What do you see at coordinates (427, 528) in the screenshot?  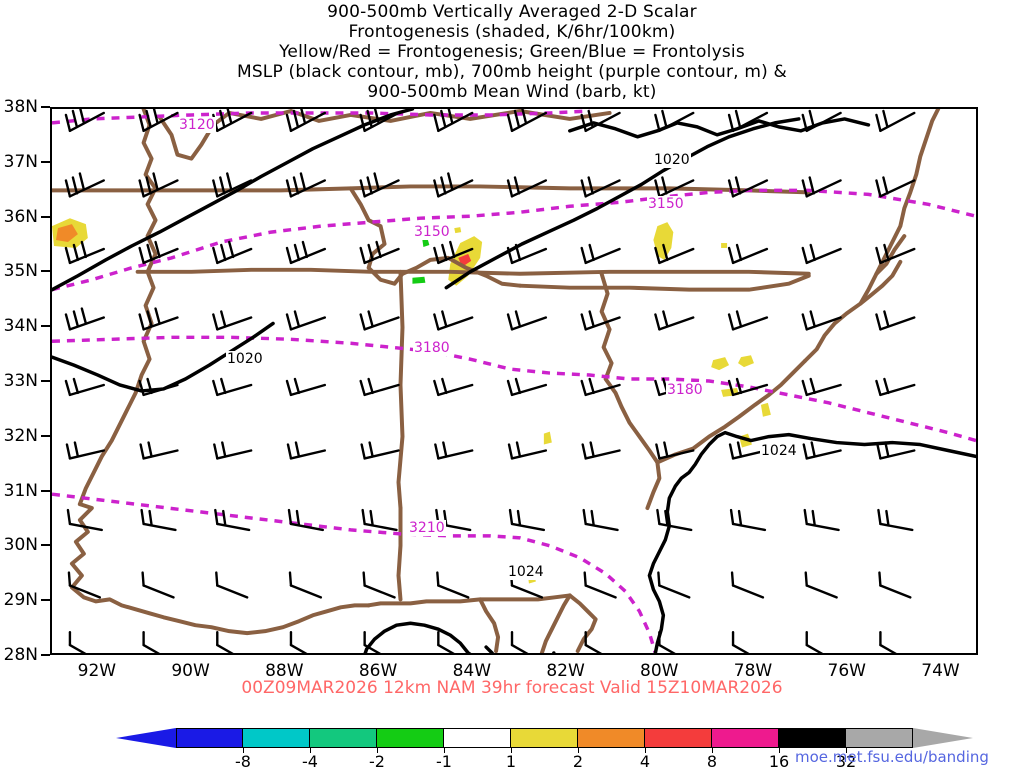 I see `contour-label: 3210` at bounding box center [427, 528].